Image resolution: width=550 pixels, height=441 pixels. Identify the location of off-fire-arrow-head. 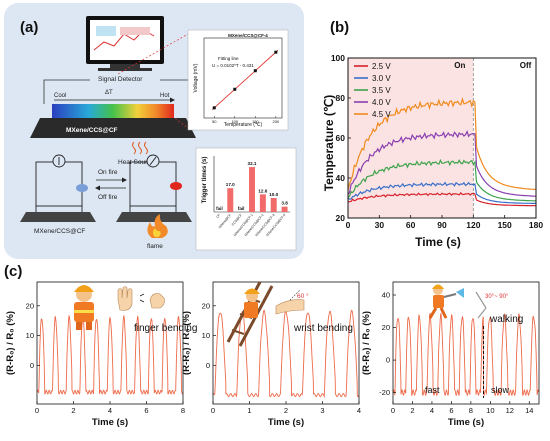
(97, 188).